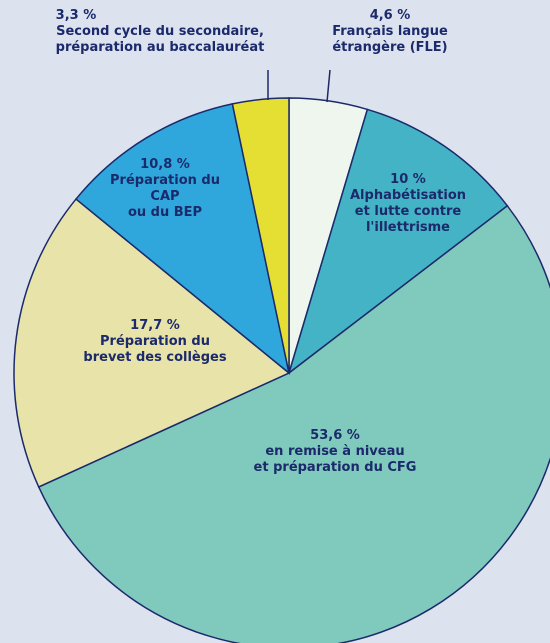 This screenshot has height=643, width=550. Describe the element at coordinates (390, 39) in the screenshot. I see `category-label: Français langue étrangère (FLE)` at that location.